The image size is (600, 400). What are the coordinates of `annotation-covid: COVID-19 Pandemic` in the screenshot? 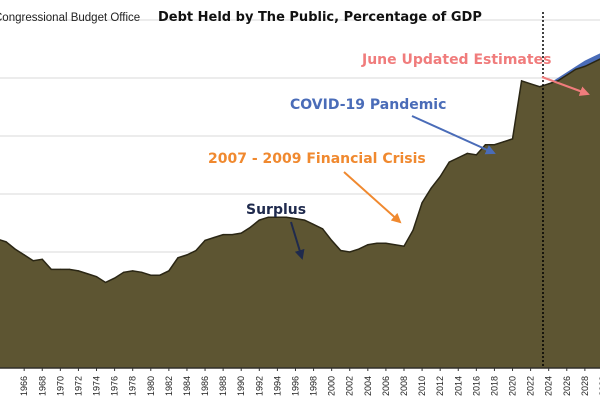 It's located at (368, 105).